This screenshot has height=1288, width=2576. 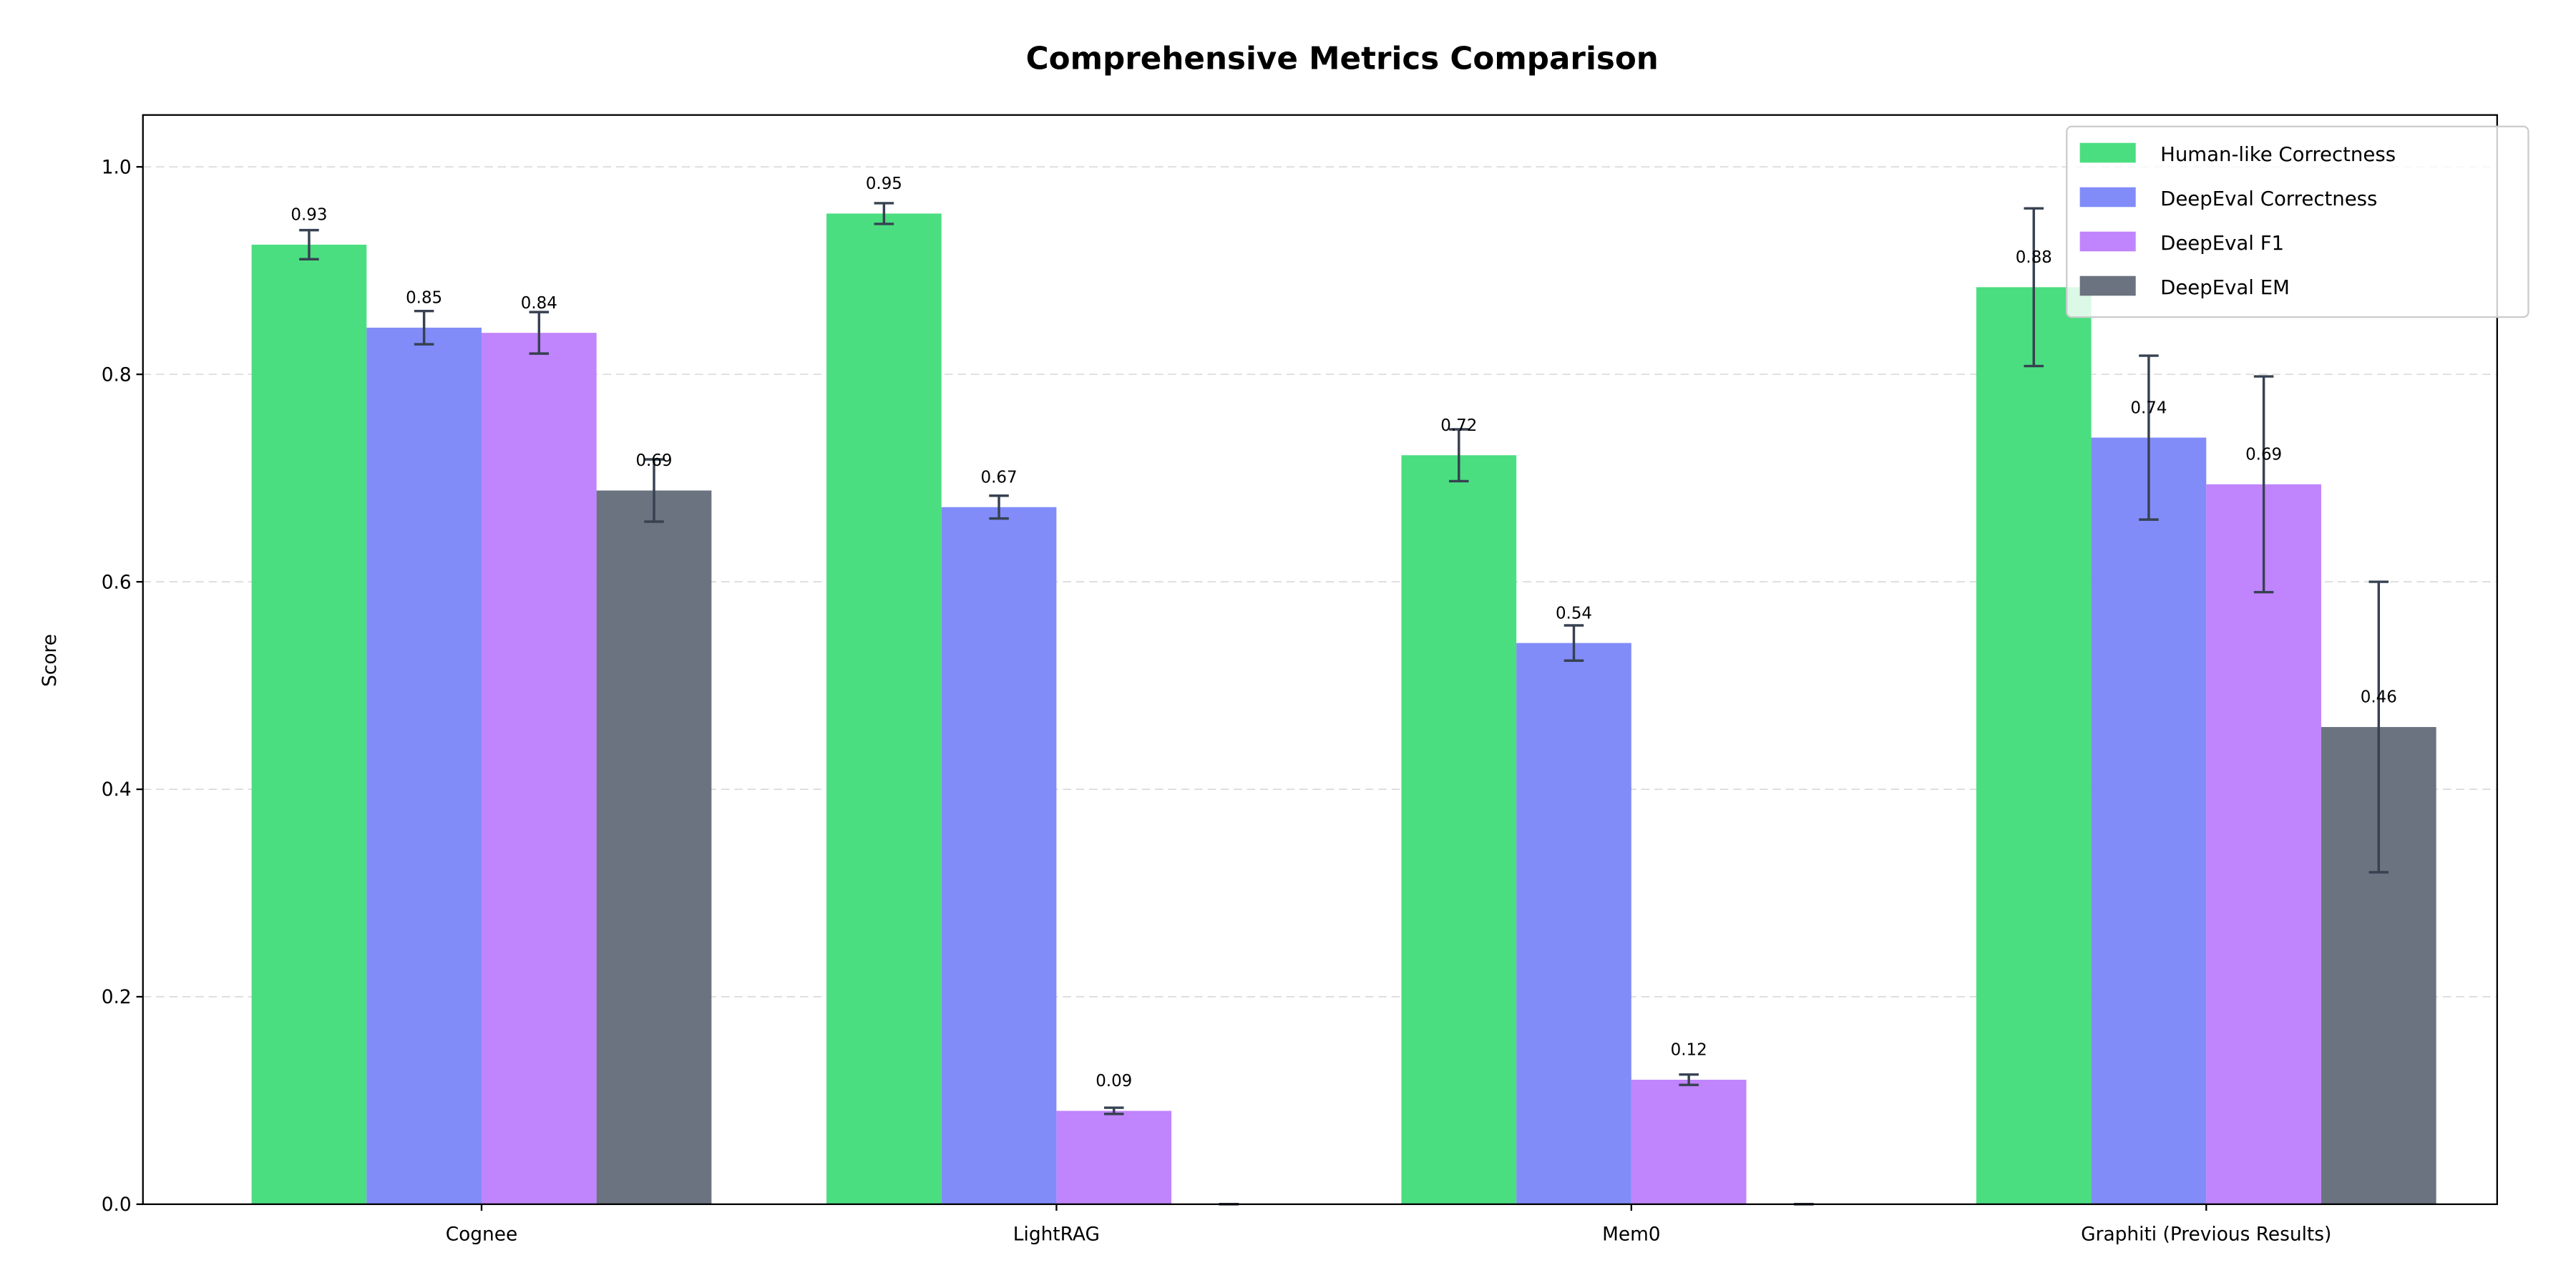 What do you see at coordinates (309, 215) in the screenshot?
I see `data-label: 0.93` at bounding box center [309, 215].